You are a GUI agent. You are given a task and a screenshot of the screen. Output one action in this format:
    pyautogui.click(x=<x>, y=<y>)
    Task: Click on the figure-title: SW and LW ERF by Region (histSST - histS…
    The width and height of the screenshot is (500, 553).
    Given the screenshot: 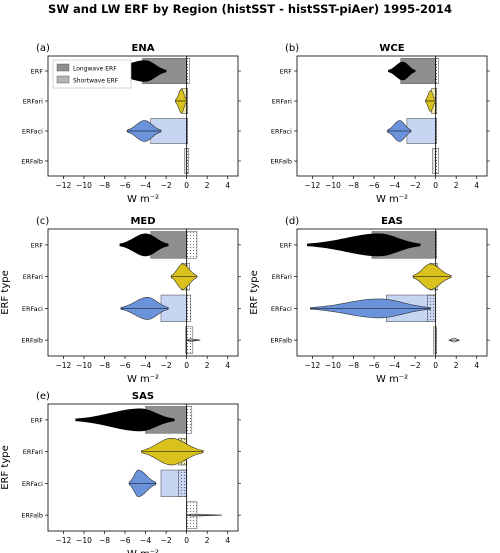 What is the action you would take?
    pyautogui.click(x=250, y=9)
    